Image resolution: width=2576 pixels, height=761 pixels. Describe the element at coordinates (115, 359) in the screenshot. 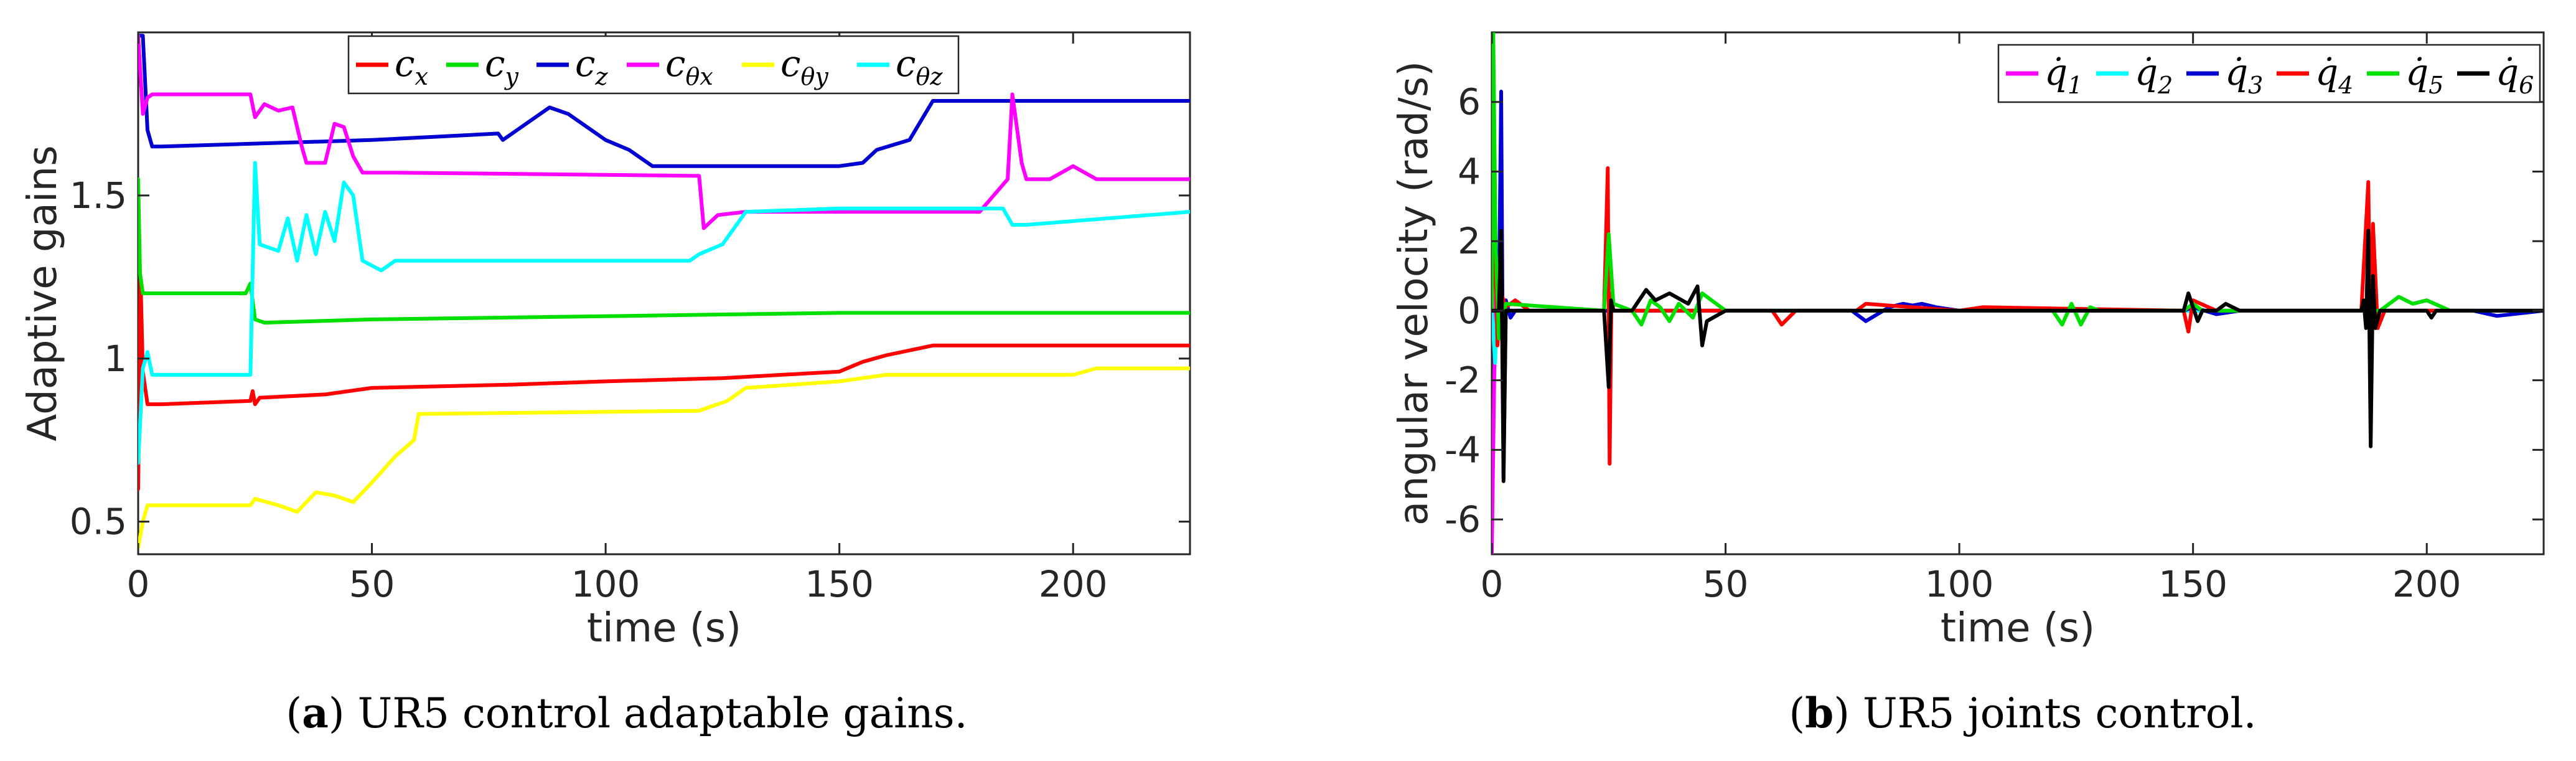

I see `y-tick-label: 1` at that location.